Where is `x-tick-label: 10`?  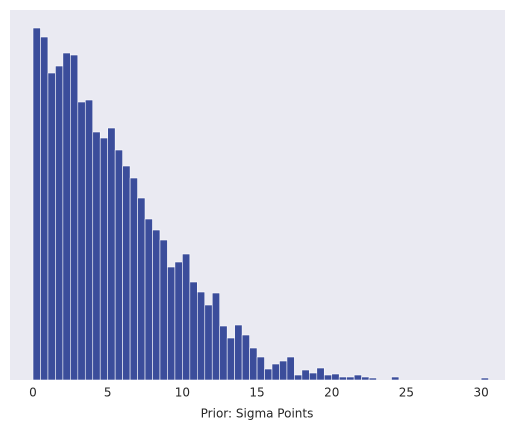
x-tick-label: 10 is located at coordinates (182, 393).